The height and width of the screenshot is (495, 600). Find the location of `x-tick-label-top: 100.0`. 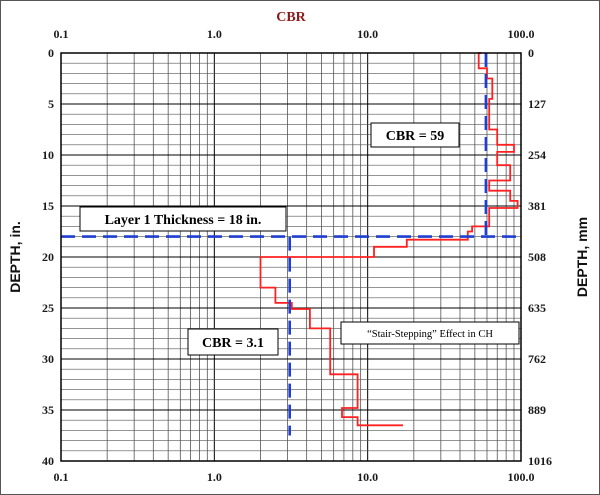

x-tick-label-top: 100.0 is located at coordinates (521, 34).